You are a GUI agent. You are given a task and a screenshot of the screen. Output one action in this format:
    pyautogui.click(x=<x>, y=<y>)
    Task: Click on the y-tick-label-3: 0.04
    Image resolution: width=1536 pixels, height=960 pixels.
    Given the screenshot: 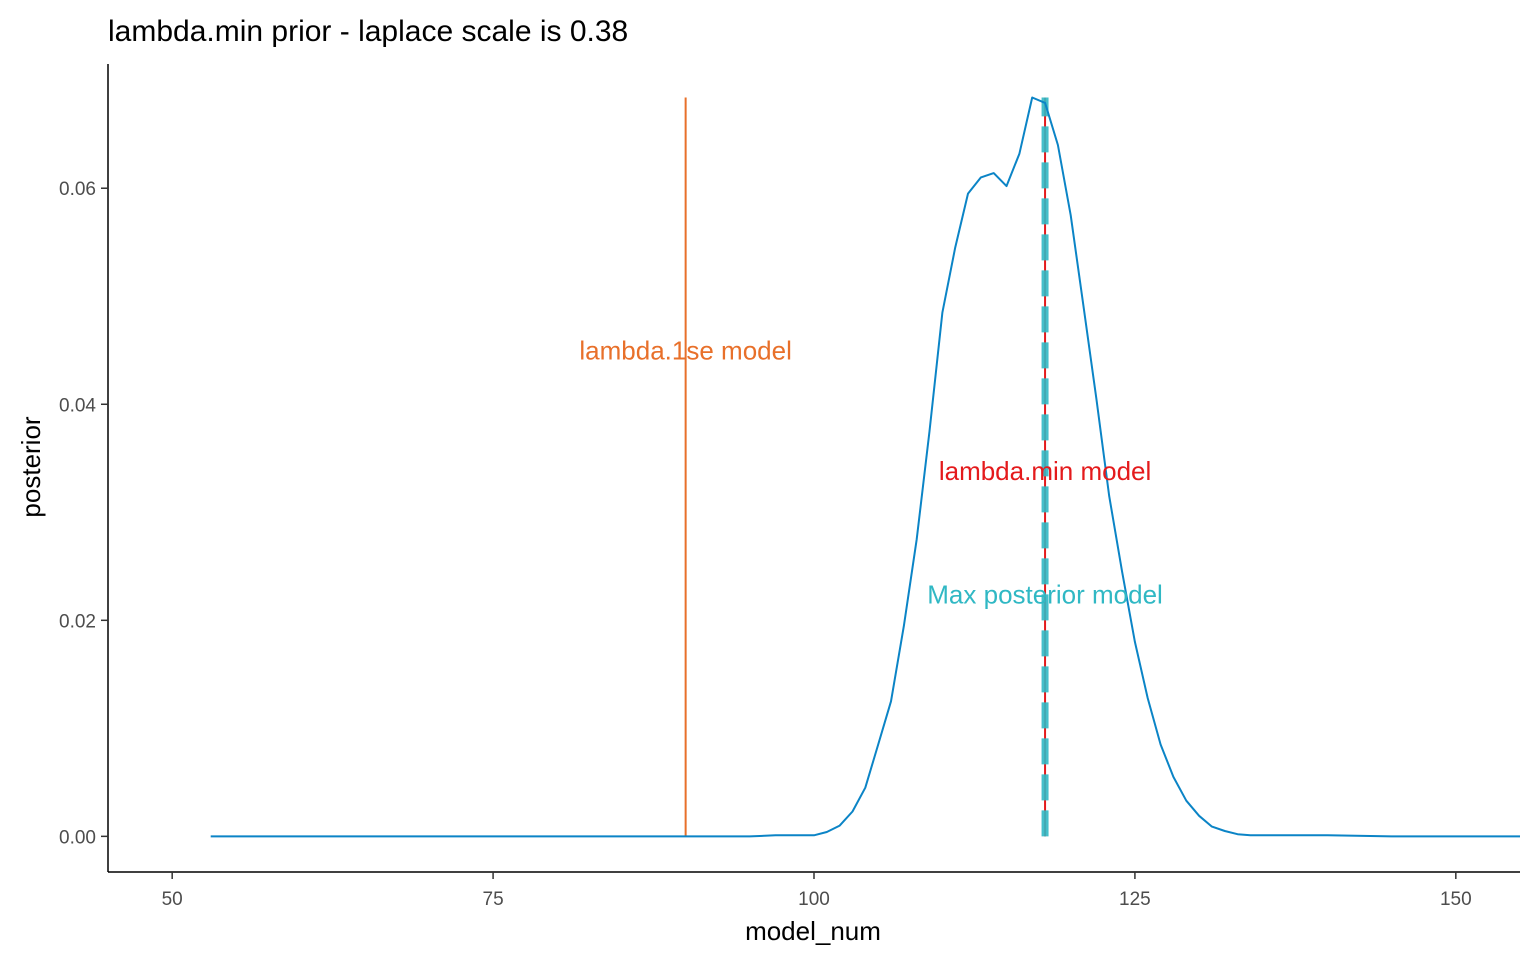 What is the action you would take?
    pyautogui.click(x=77, y=405)
    